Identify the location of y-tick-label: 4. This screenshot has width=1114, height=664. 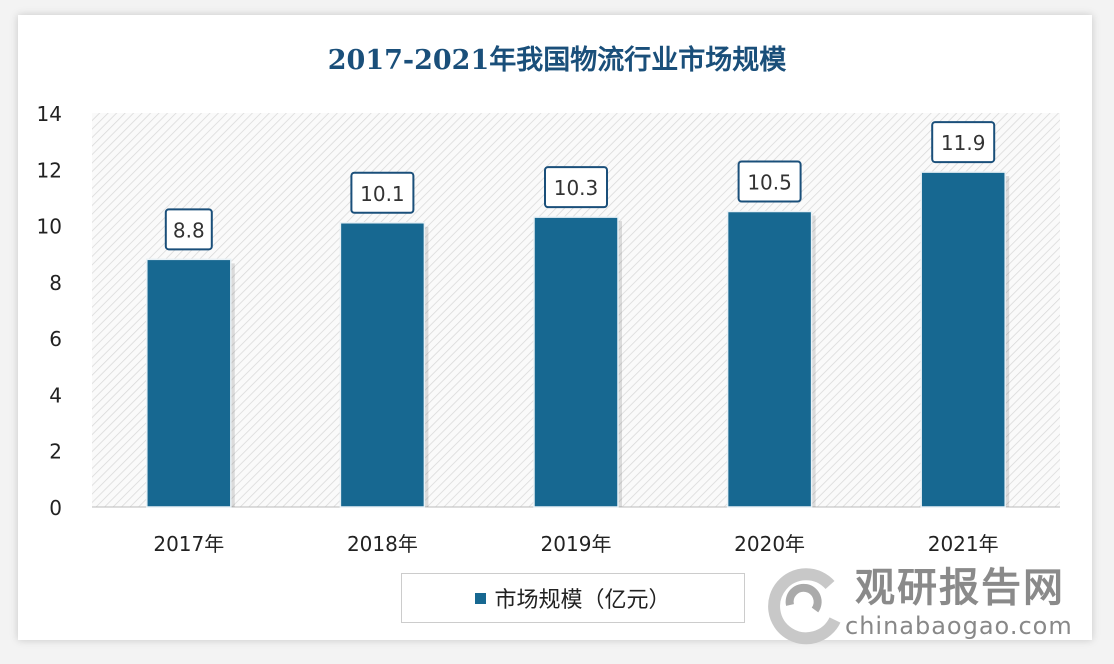
(55, 395).